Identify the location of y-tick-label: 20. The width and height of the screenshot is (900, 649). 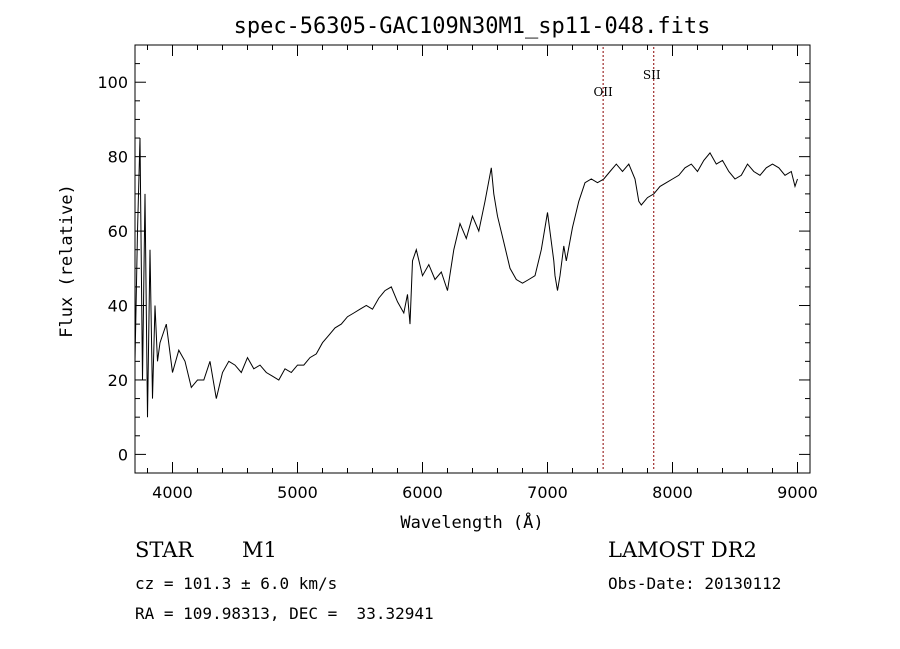
(118, 380).